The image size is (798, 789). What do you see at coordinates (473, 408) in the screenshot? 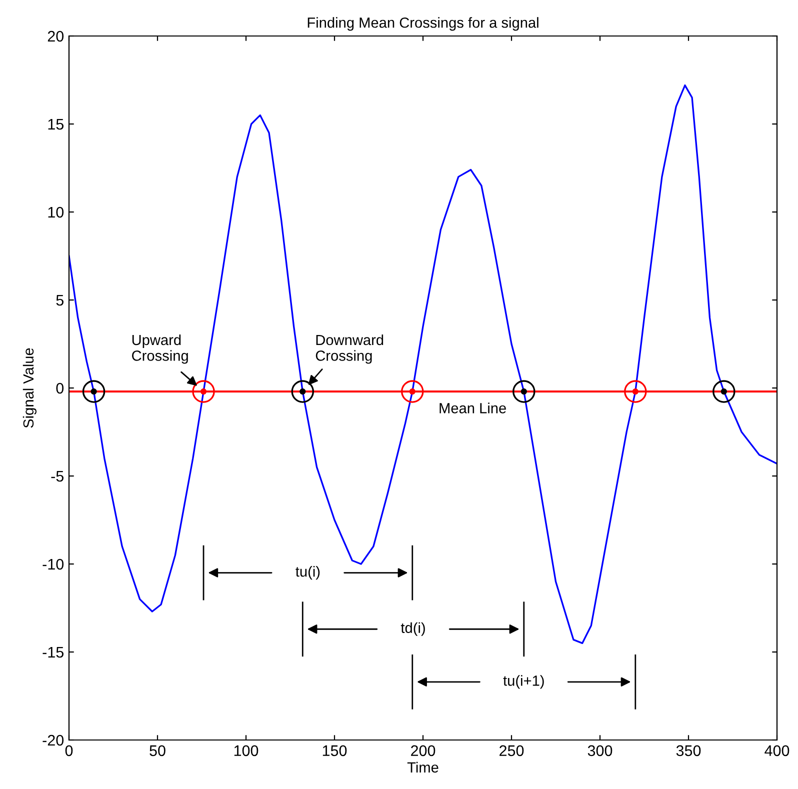
I see `ref-line-label: Mean Line` at bounding box center [473, 408].